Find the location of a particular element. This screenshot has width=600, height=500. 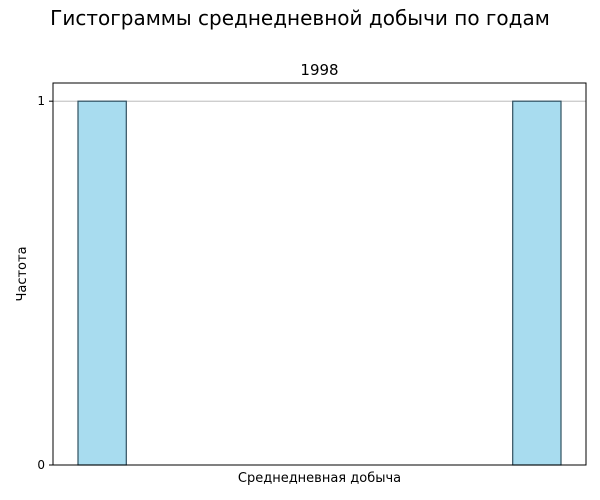

chart-subtitle: 1998 is located at coordinates (319, 70).